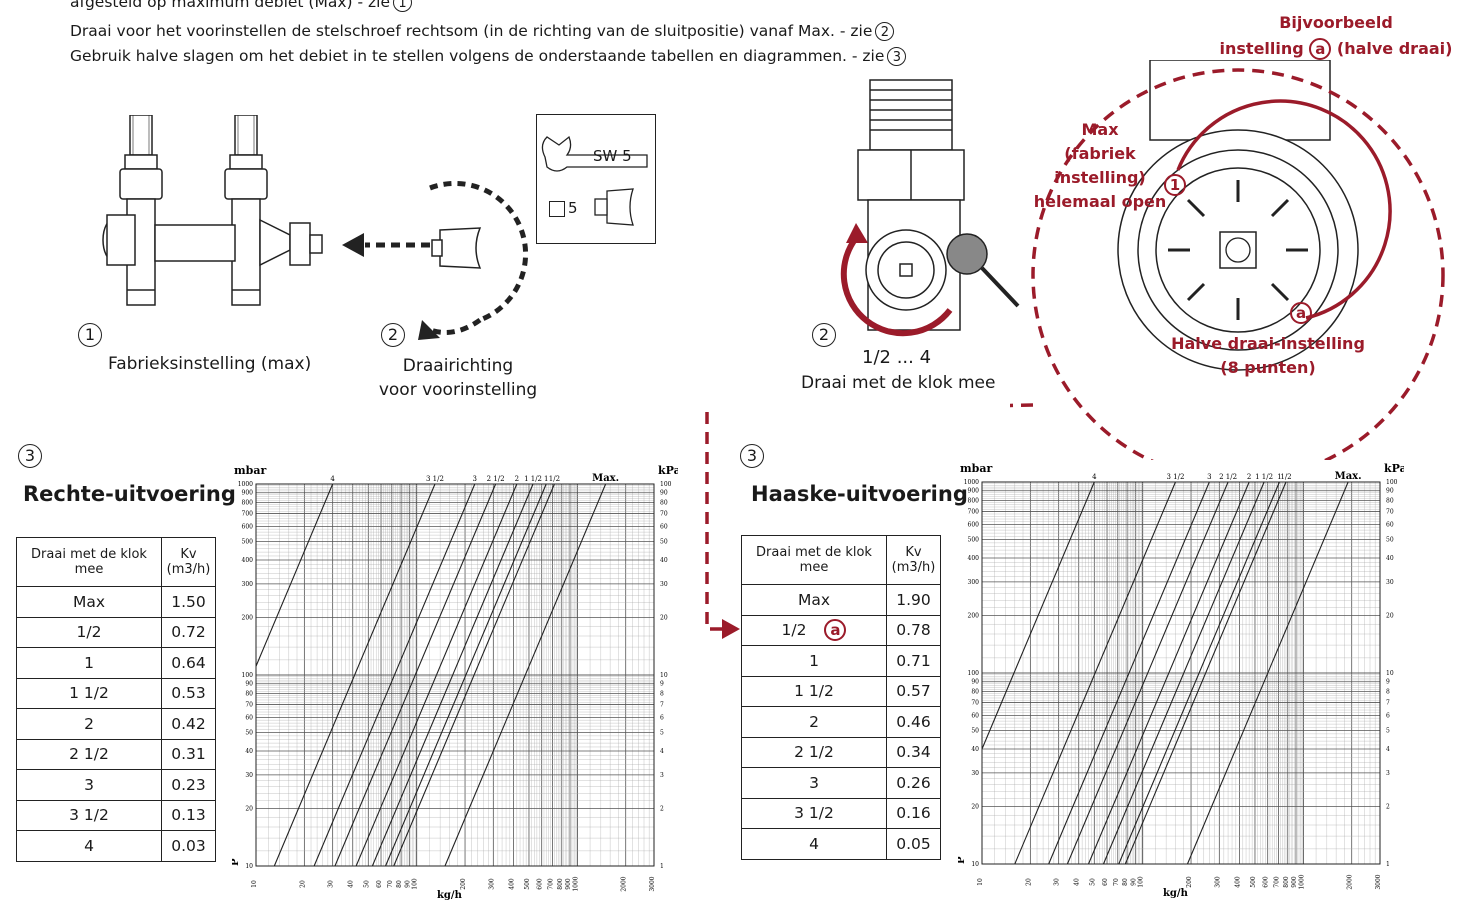 This screenshot has height=900, width=1457. Describe the element at coordinates (249, 694) in the screenshot. I see `y-tick-label-left: 80` at that location.